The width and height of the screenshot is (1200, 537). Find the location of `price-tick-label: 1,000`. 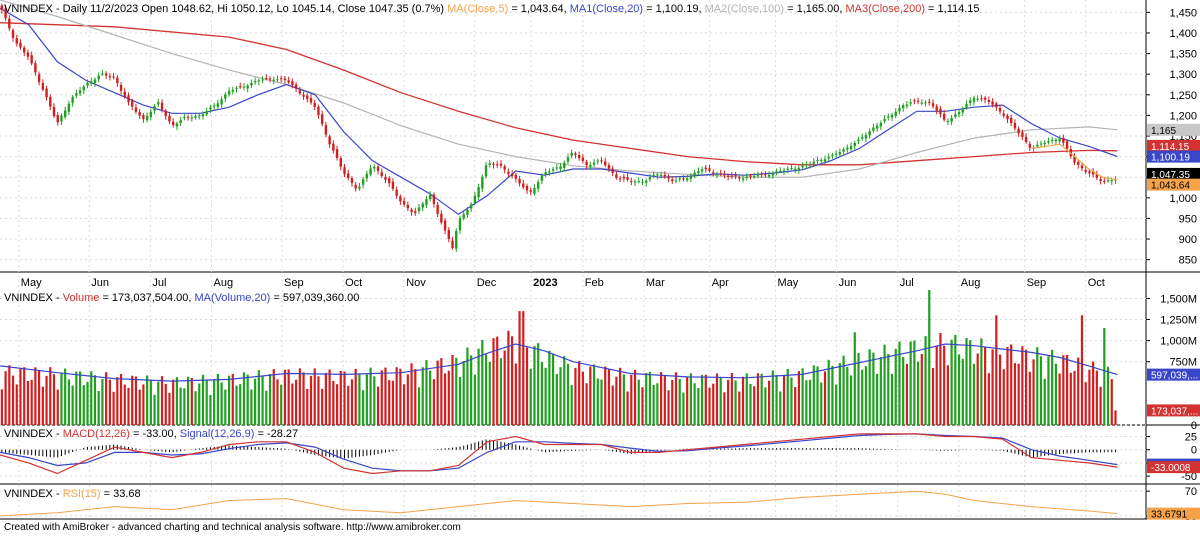

price-tick-label: 1,000 is located at coordinates (1183, 199).